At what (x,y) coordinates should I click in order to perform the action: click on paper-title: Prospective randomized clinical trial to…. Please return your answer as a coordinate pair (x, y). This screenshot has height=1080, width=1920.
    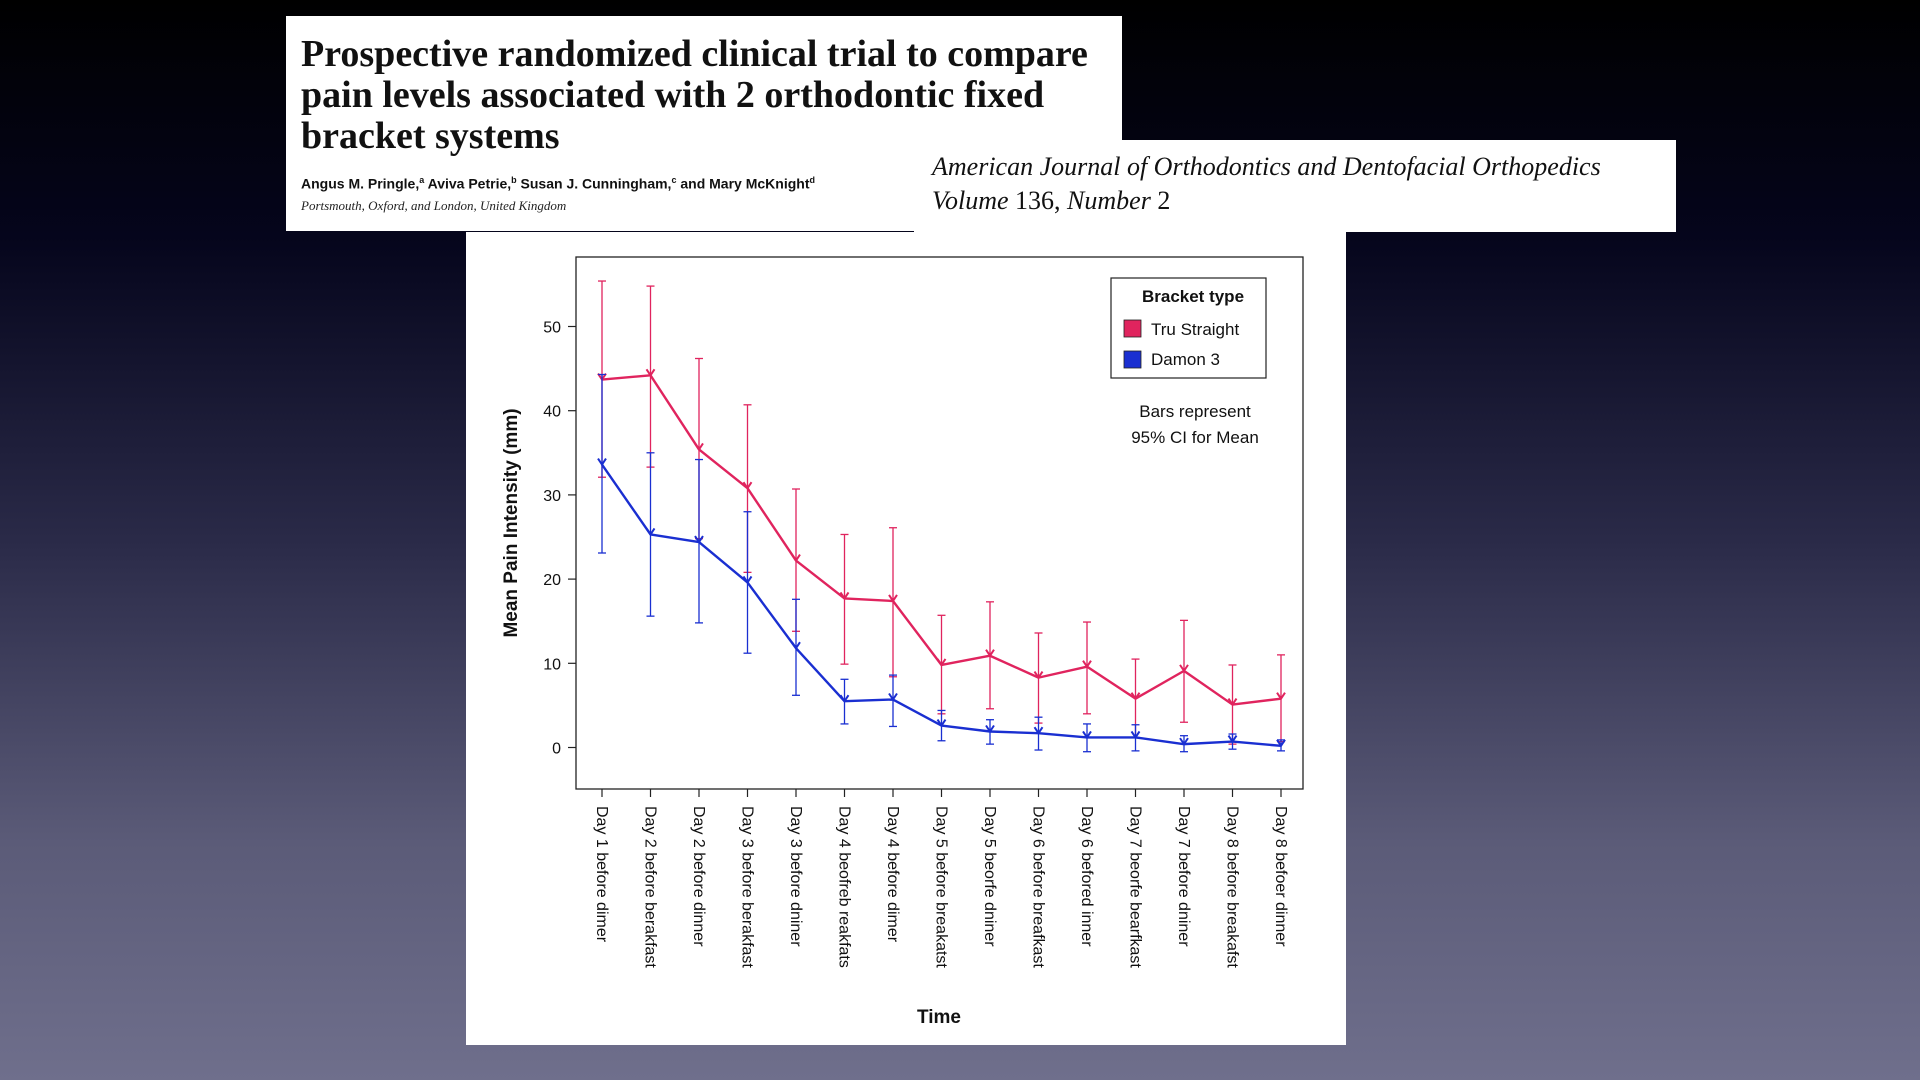
    Looking at the image, I should click on (694, 95).